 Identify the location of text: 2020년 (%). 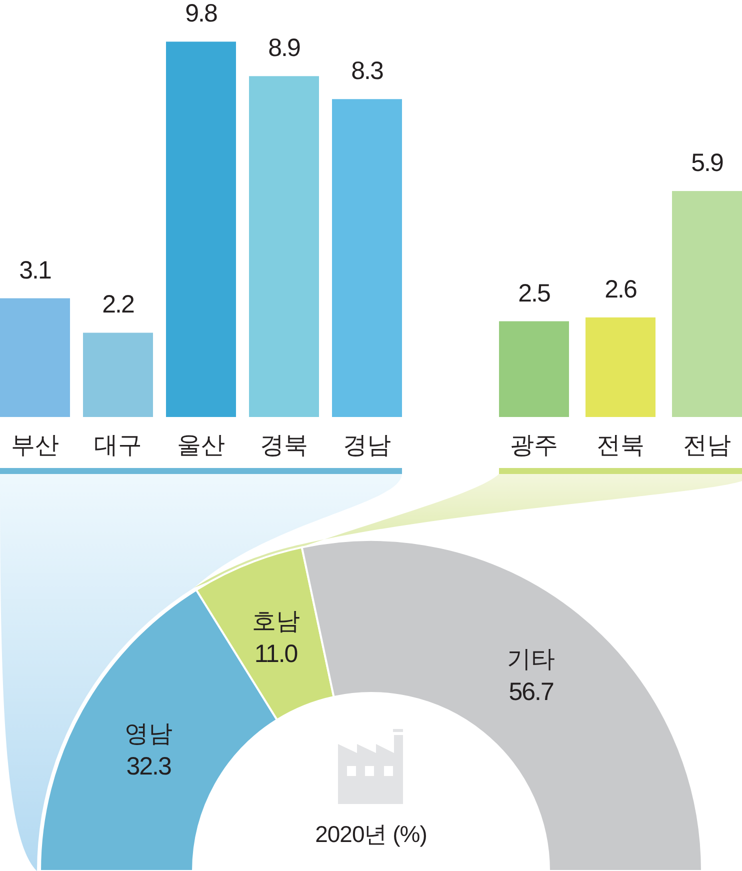
(371, 834).